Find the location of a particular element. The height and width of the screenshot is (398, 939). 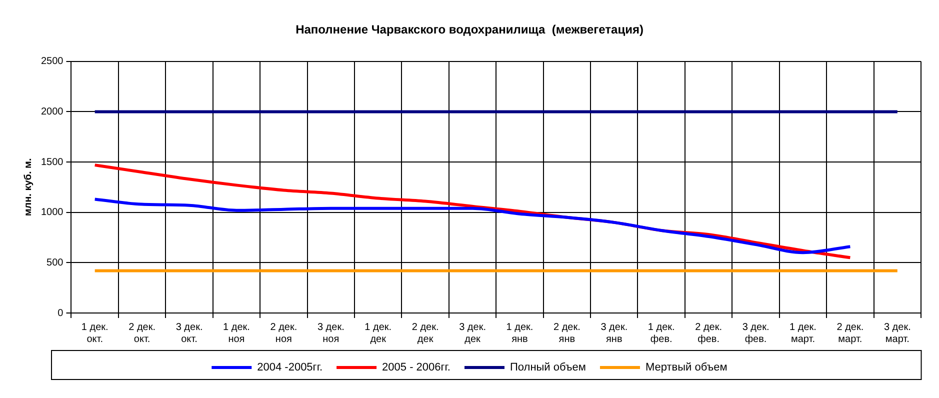

y-tick-label: 2500 is located at coordinates (52, 62).